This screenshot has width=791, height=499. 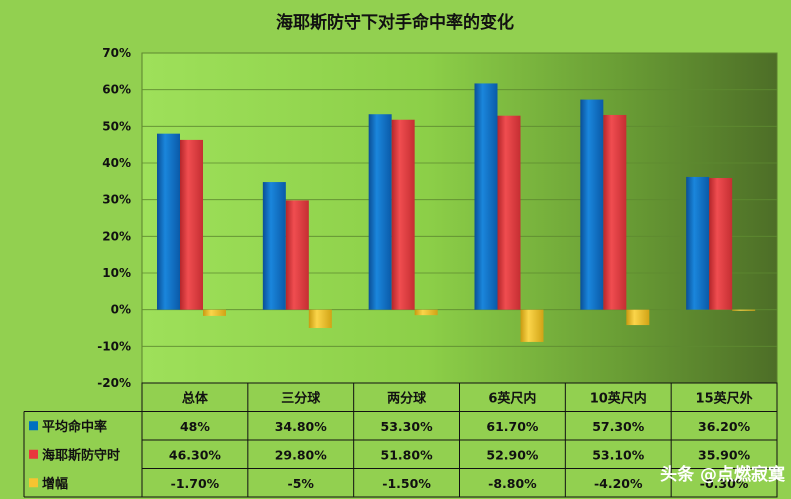 I want to click on x-tick-label: 三分球, so click(x=301, y=398).